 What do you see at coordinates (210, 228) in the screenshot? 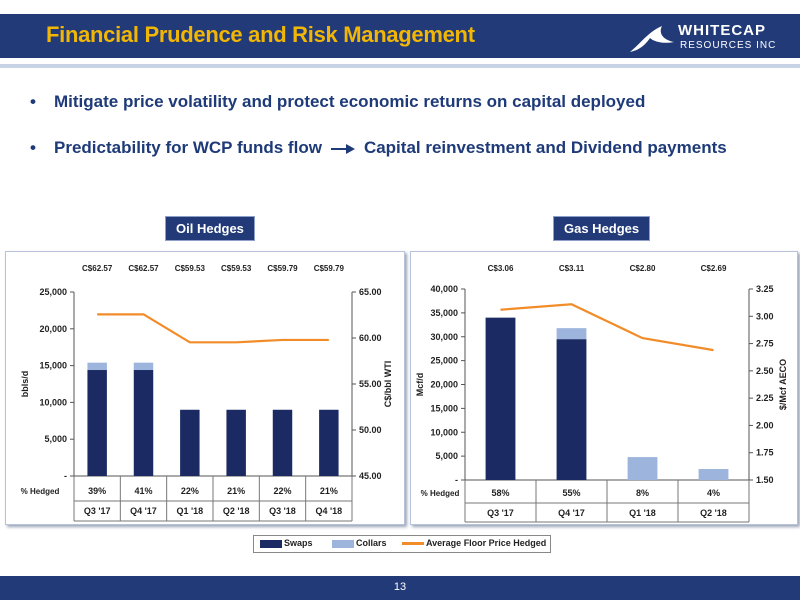
I see `oil-hedges-title: Oil Hedges` at bounding box center [210, 228].